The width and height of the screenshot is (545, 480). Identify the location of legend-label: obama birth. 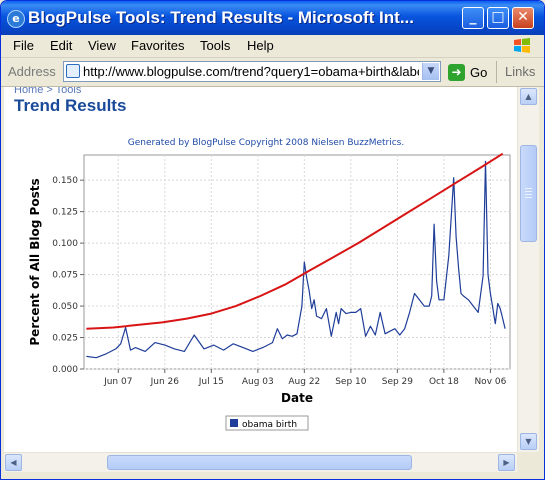
(269, 425).